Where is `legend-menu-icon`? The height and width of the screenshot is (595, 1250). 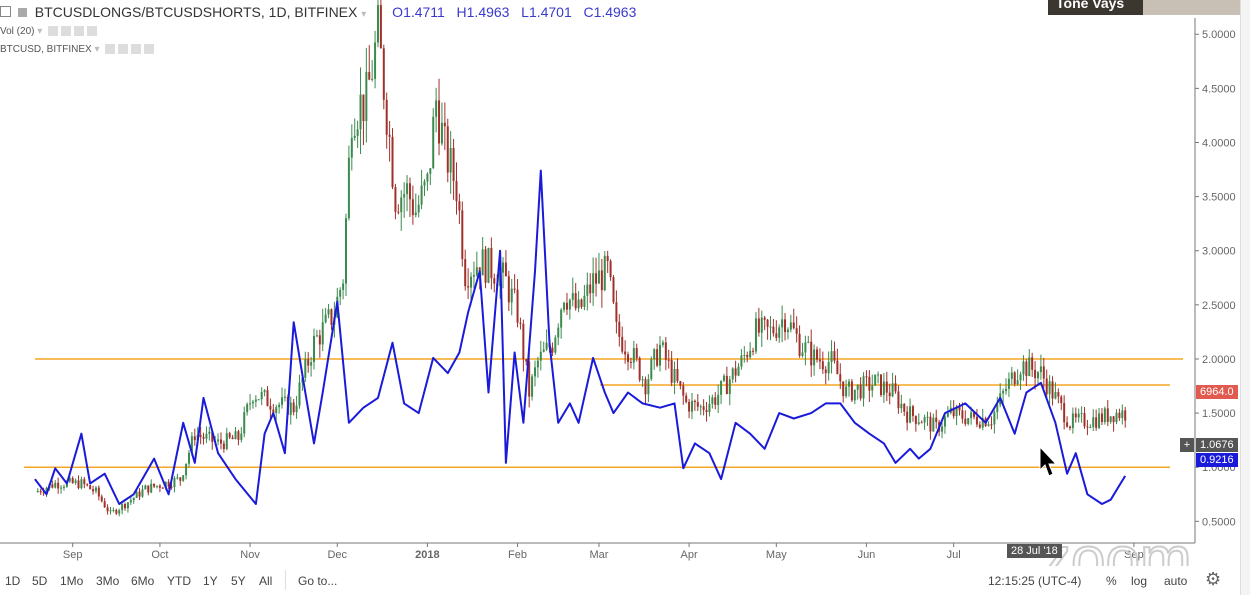
legend-menu-icon is located at coordinates (5, 11).